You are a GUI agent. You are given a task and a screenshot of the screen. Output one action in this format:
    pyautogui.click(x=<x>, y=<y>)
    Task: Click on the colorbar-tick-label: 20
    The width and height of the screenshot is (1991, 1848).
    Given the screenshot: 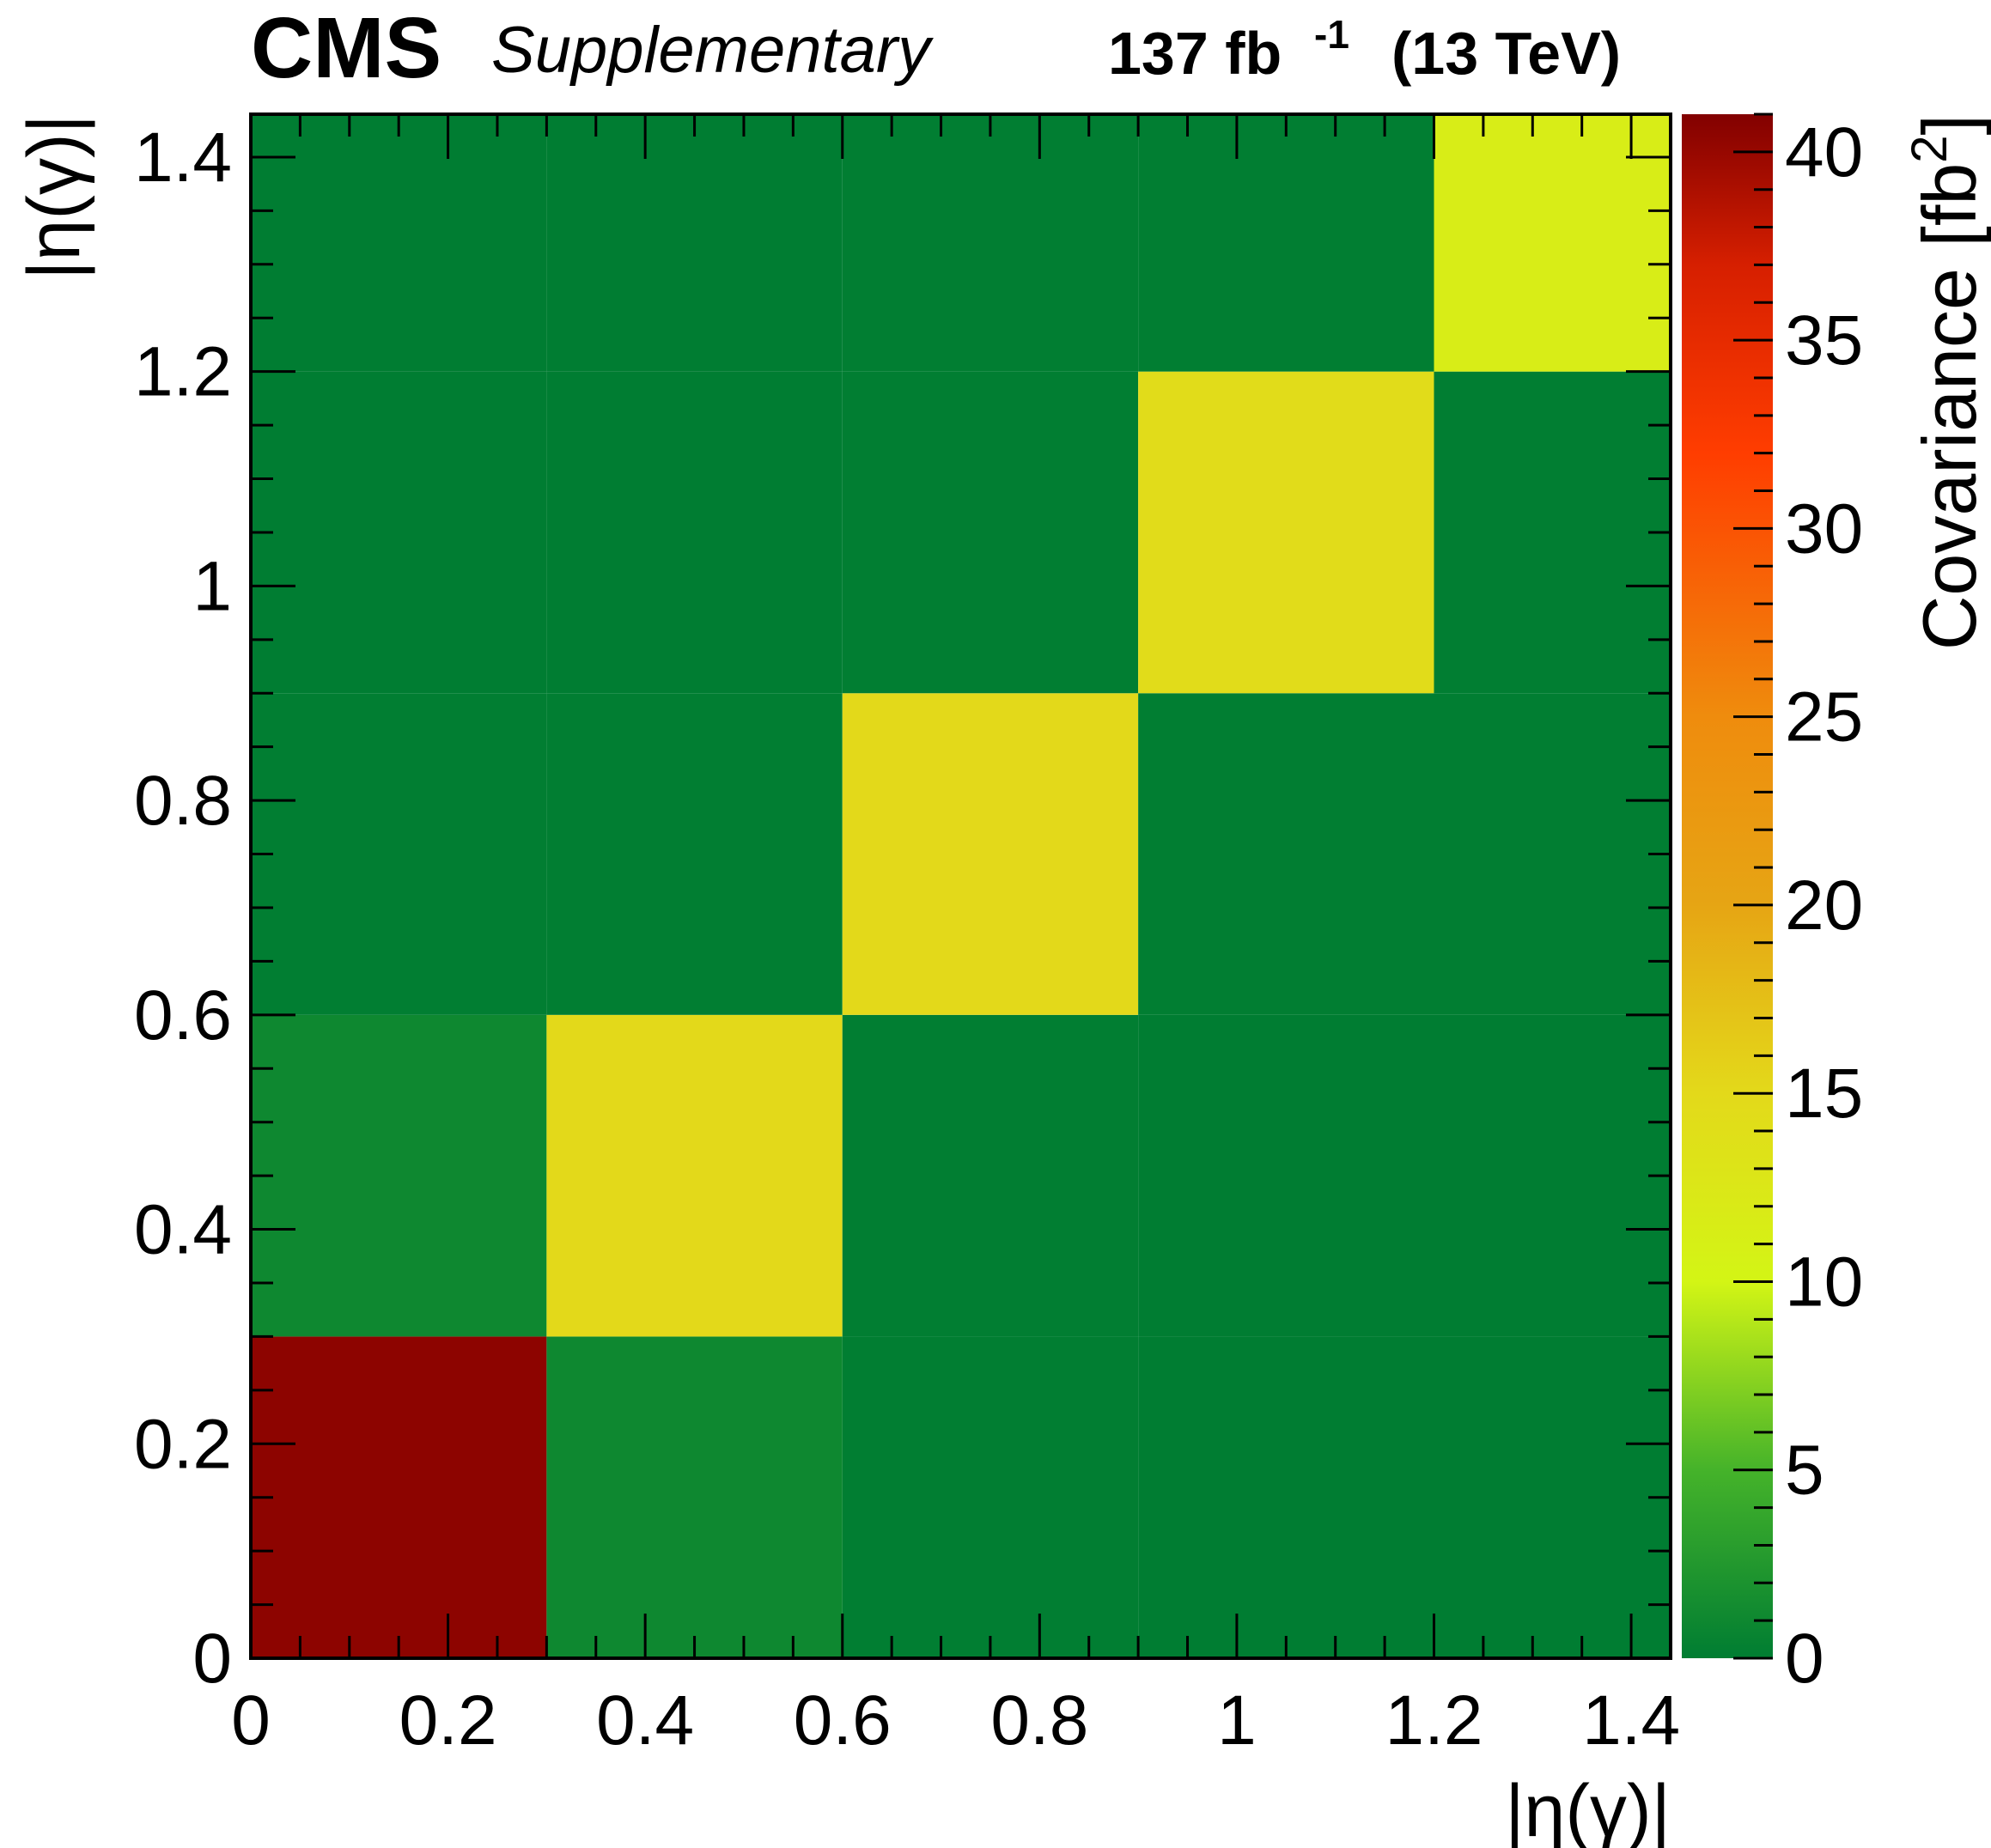 What is the action you would take?
    pyautogui.click(x=1824, y=905)
    